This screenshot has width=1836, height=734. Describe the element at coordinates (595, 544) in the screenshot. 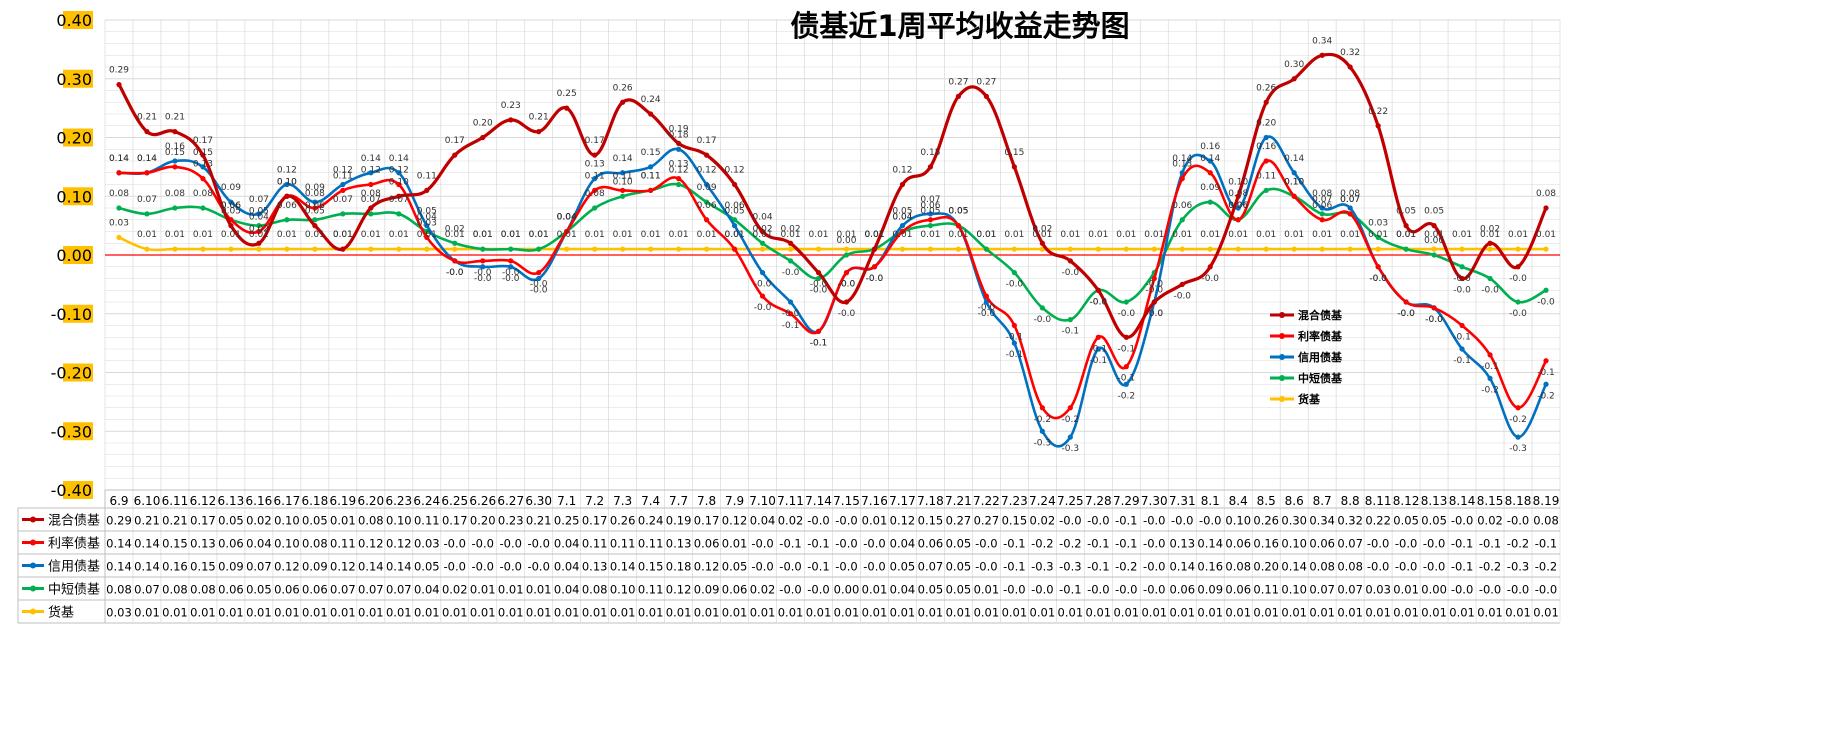

I see `table-cell: 0.11` at that location.